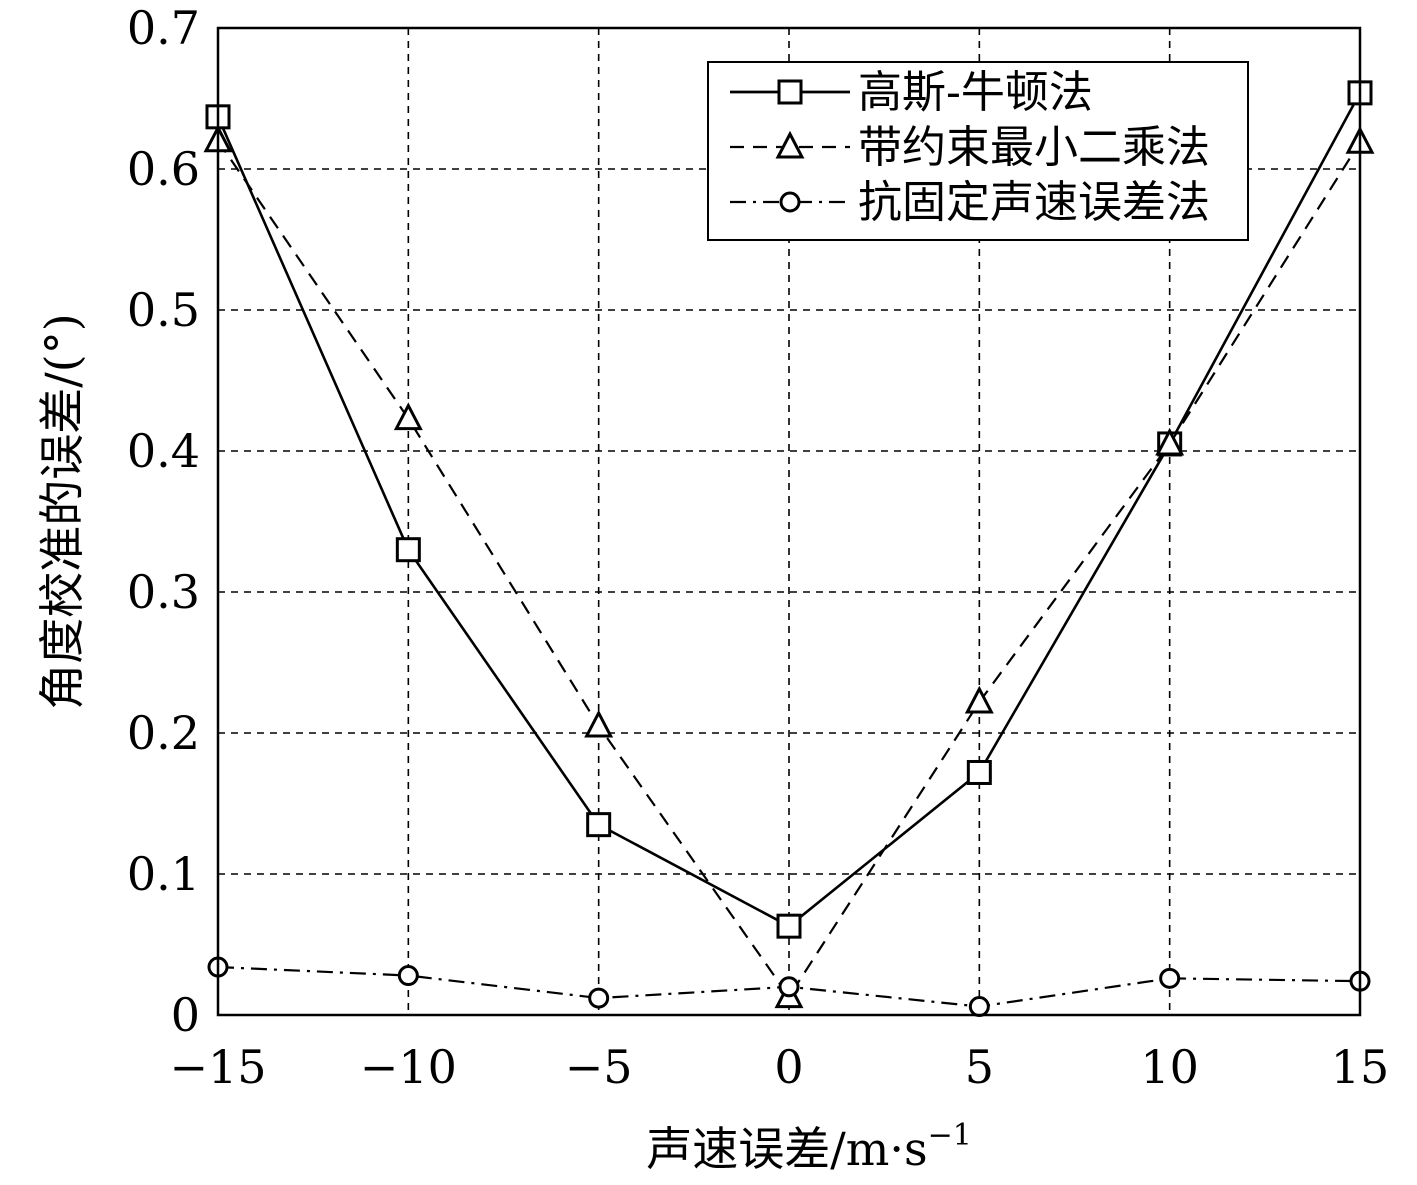 This screenshot has height=1185, width=1417. What do you see at coordinates (790, 144) in the screenshot?
I see `legend-marker-triangle` at bounding box center [790, 144].